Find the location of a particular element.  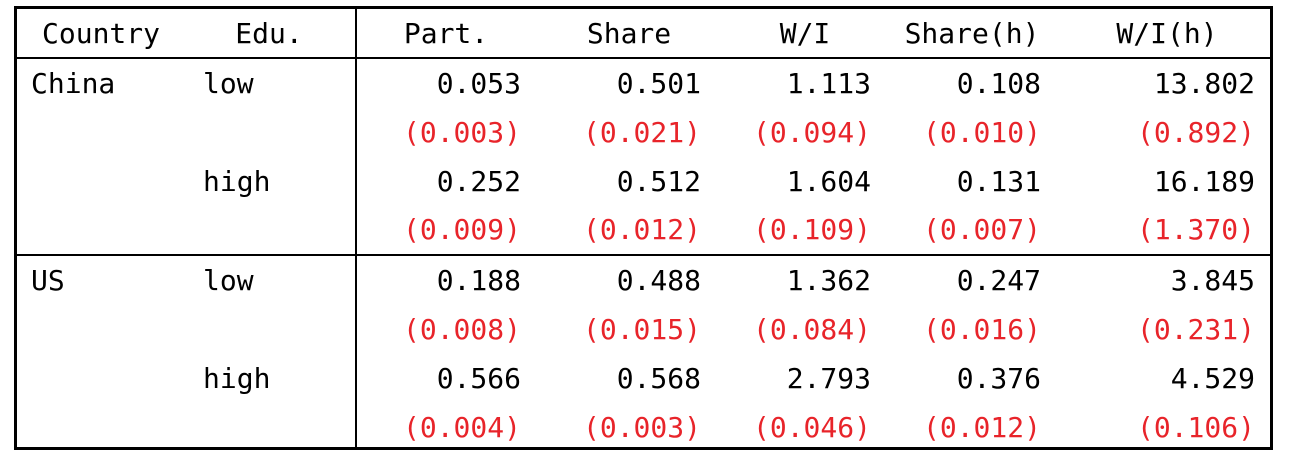

std-error-cell: (0.008) is located at coordinates (461, 329).